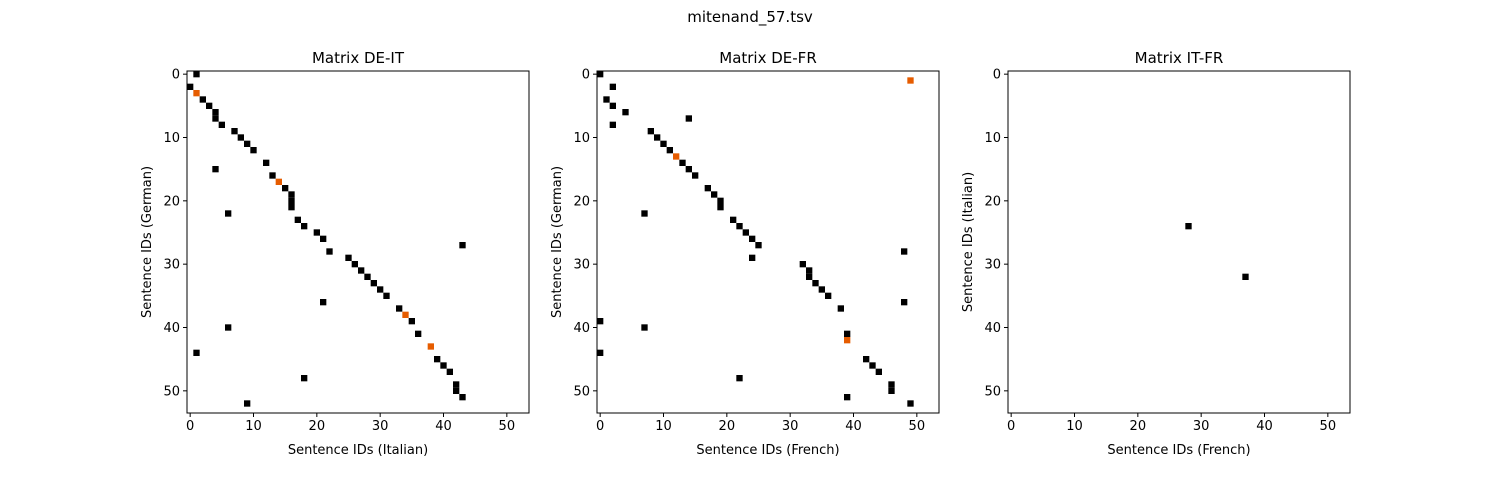  Describe the element at coordinates (1138, 426) in the screenshot. I see `x-tick-label: 20` at that location.